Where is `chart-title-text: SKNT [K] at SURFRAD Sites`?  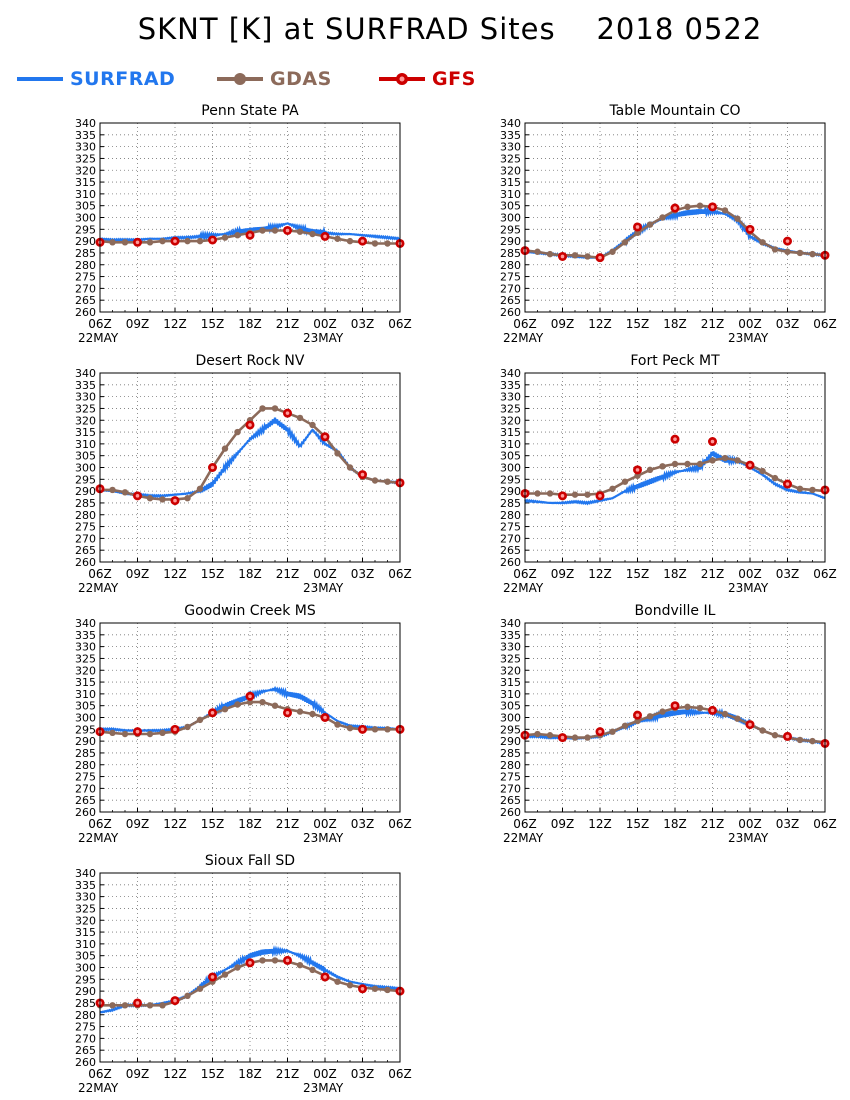
chart-title-text: SKNT [K] at SURFRAD Sites is located at coordinates (346, 29).